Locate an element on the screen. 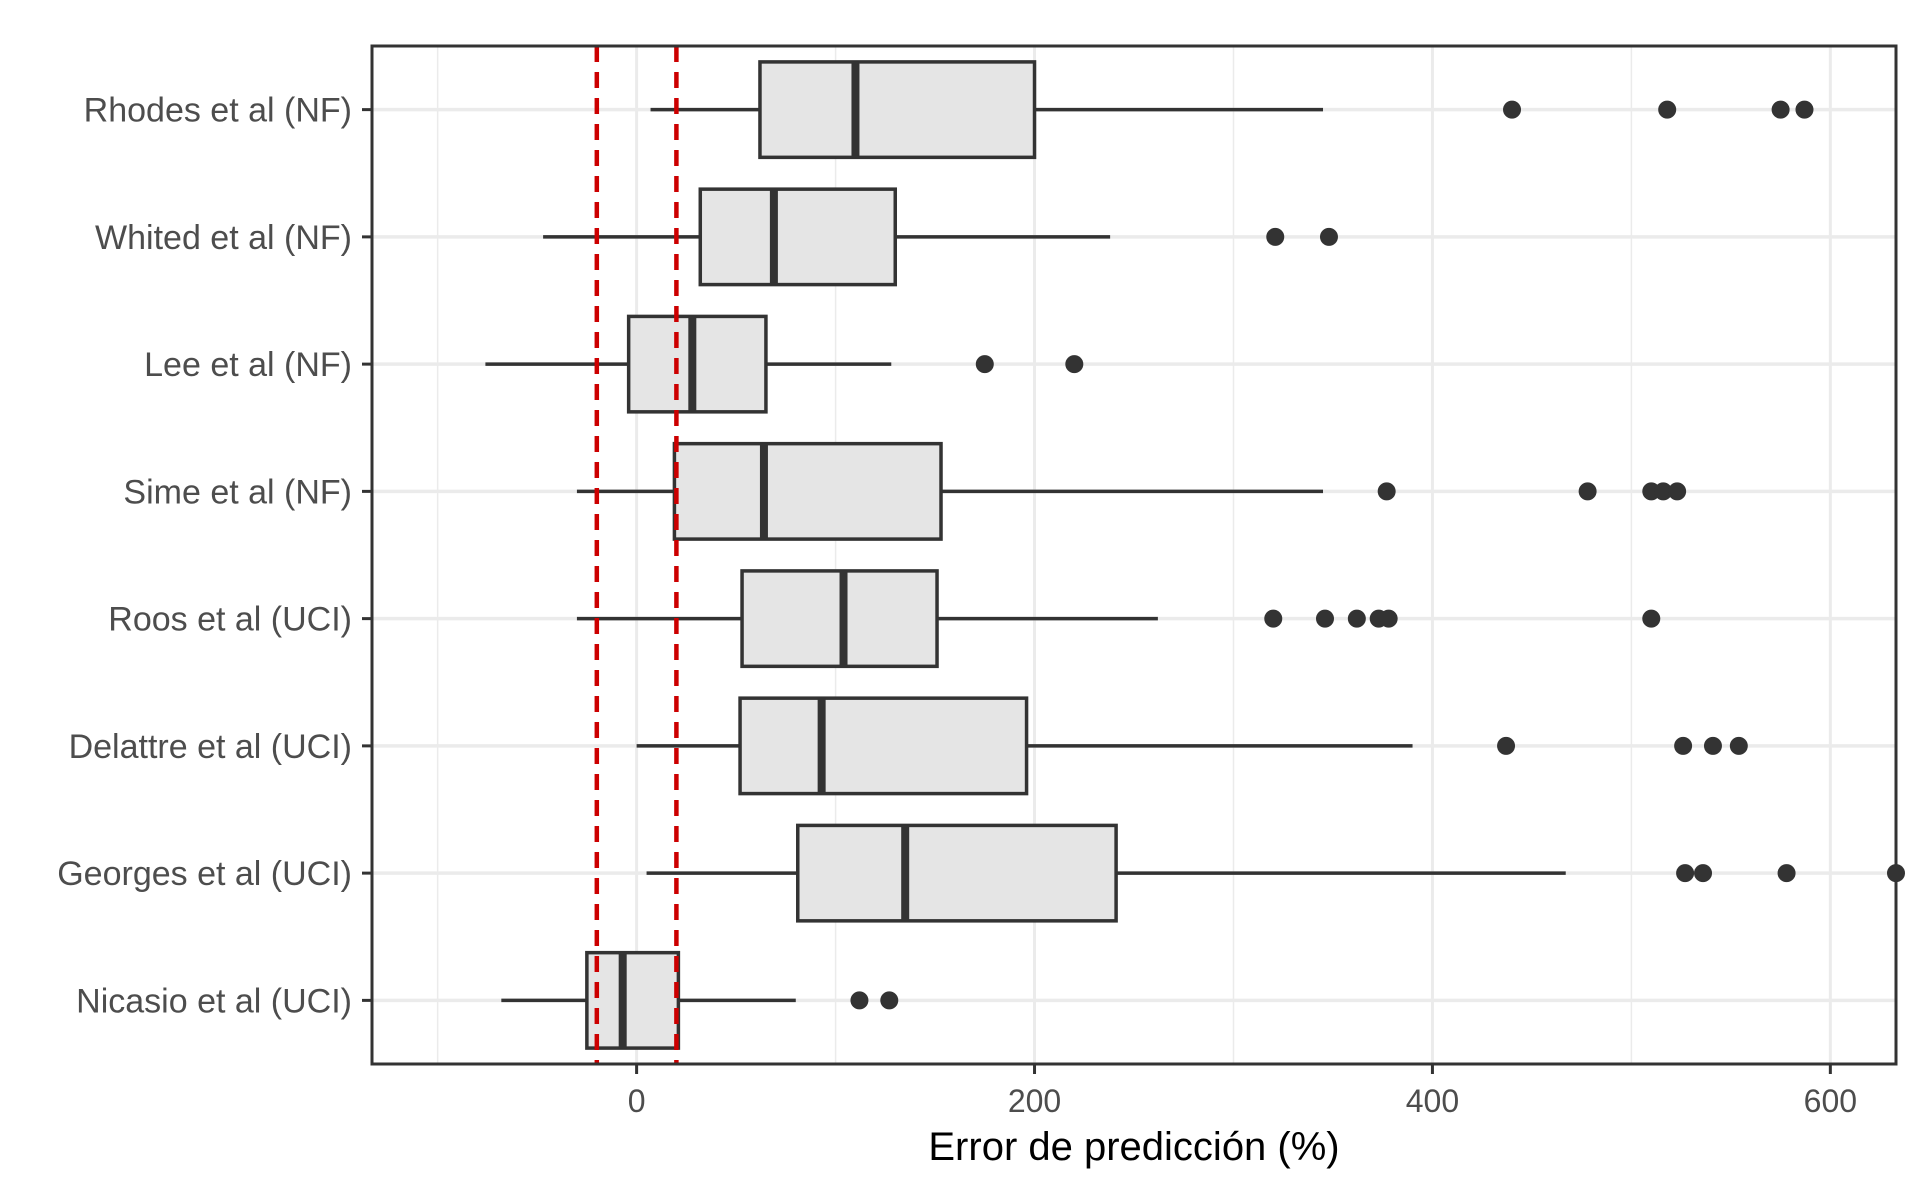 This screenshot has height=1191, width=1908. x-tick-label: 600 is located at coordinates (1830, 1101).